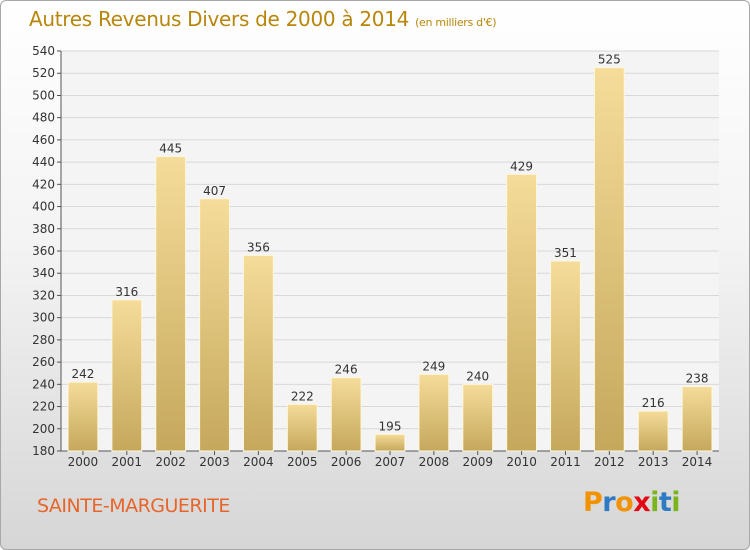  Describe the element at coordinates (346, 462) in the screenshot. I see `x-tick-label: 2006` at that location.